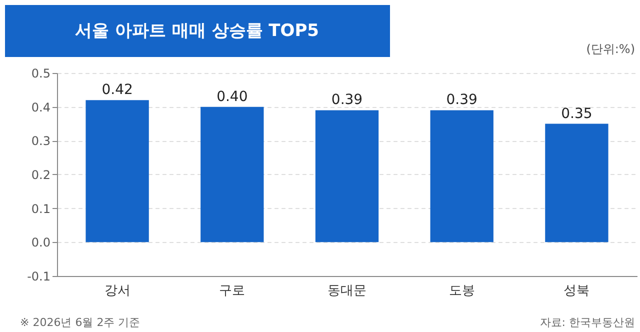 This screenshot has width=640, height=332. What do you see at coordinates (197, 31) in the screenshot?
I see `chart-title: 서울 아파트 매매 상승률 TOP5` at bounding box center [197, 31].